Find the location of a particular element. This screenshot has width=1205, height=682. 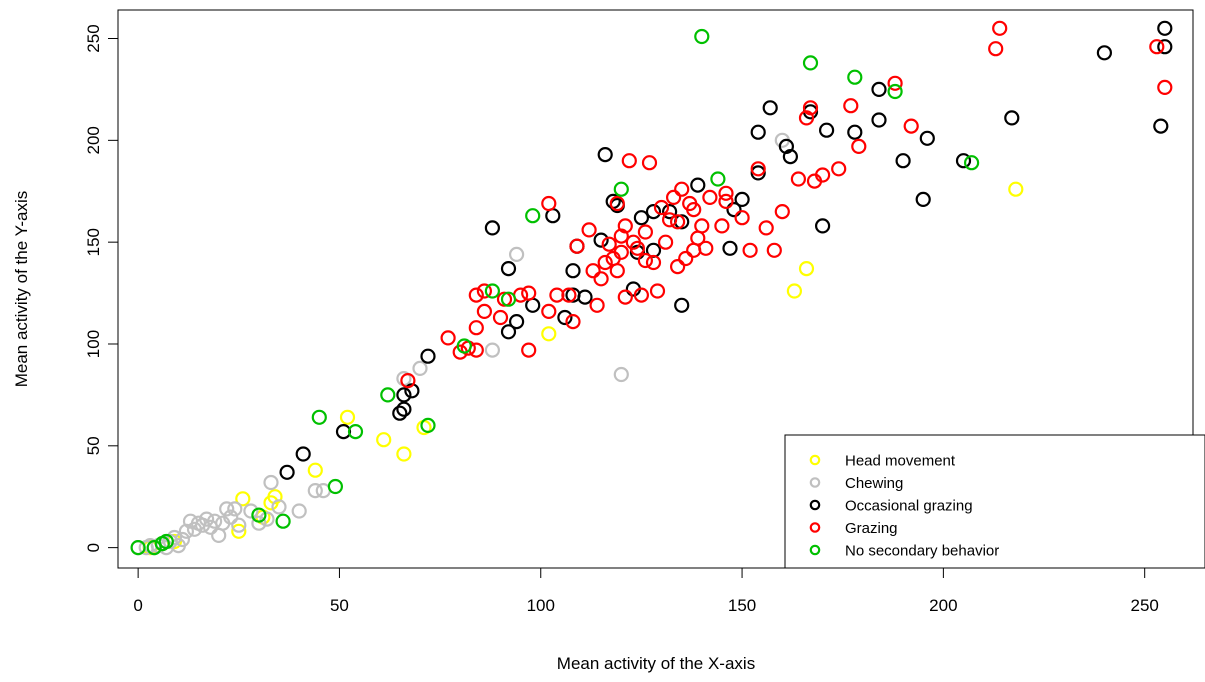

legend-label-4: No secondary behavior is located at coordinates (922, 551).